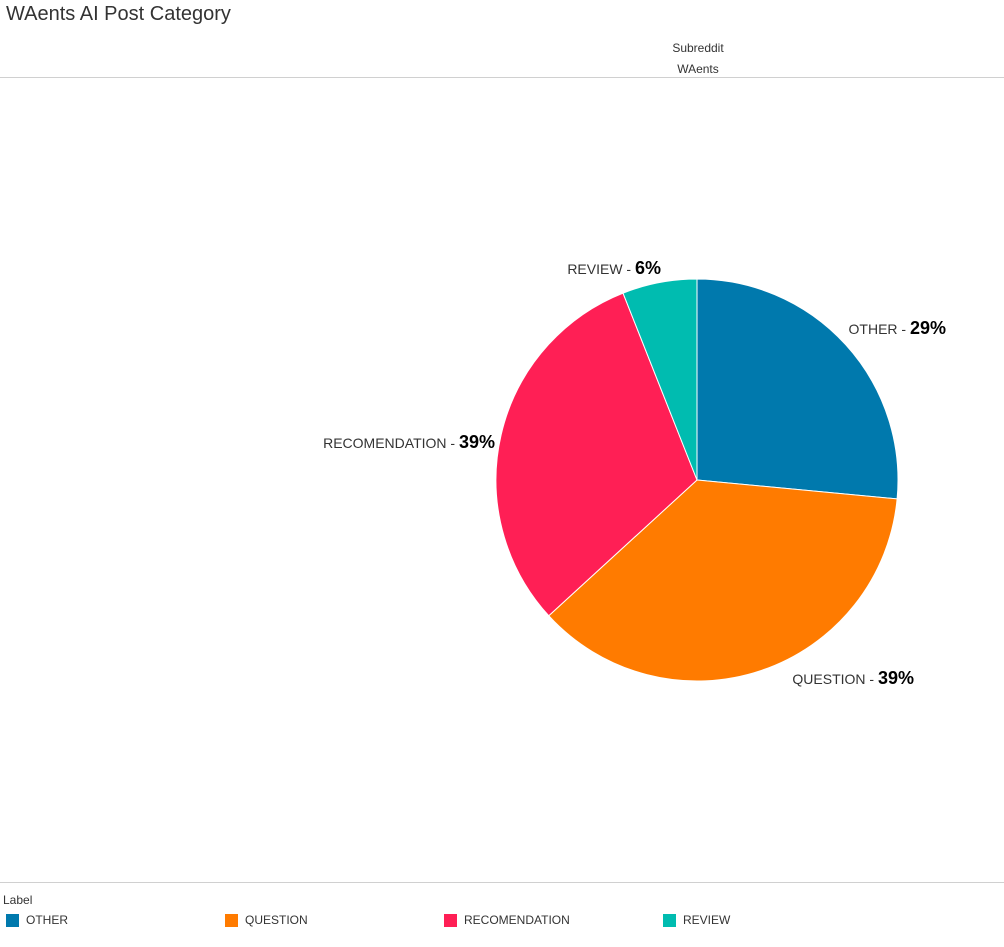  I want to click on pie-slice-review, so click(660, 379).